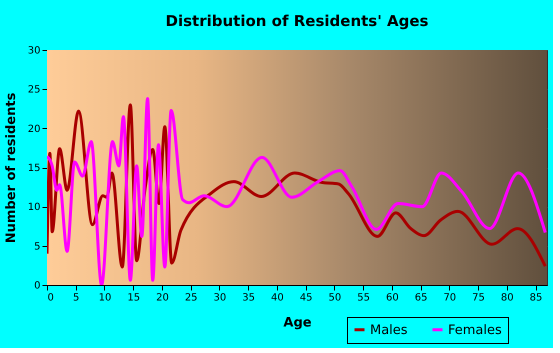  I want to click on legend-label: Males, so click(389, 330).